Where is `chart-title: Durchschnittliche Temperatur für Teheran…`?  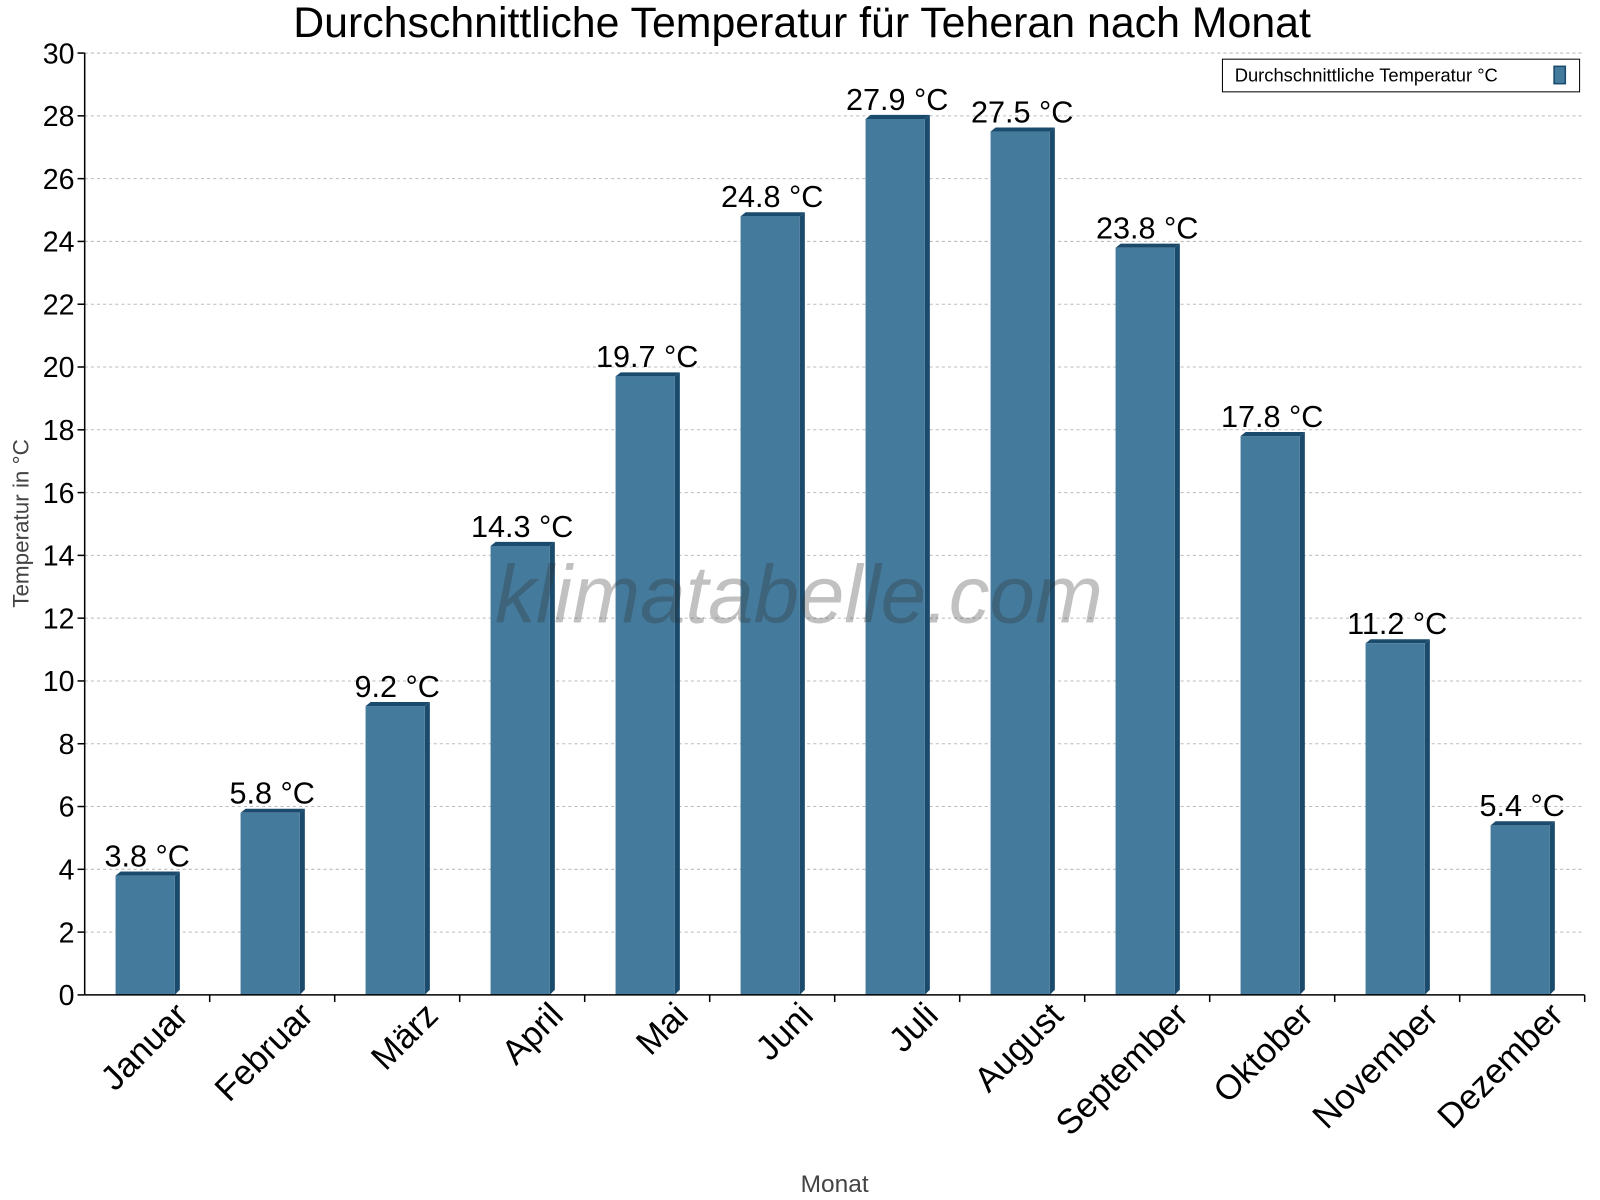 chart-title: Durchschnittliche Temperatur für Teheran… is located at coordinates (802, 23).